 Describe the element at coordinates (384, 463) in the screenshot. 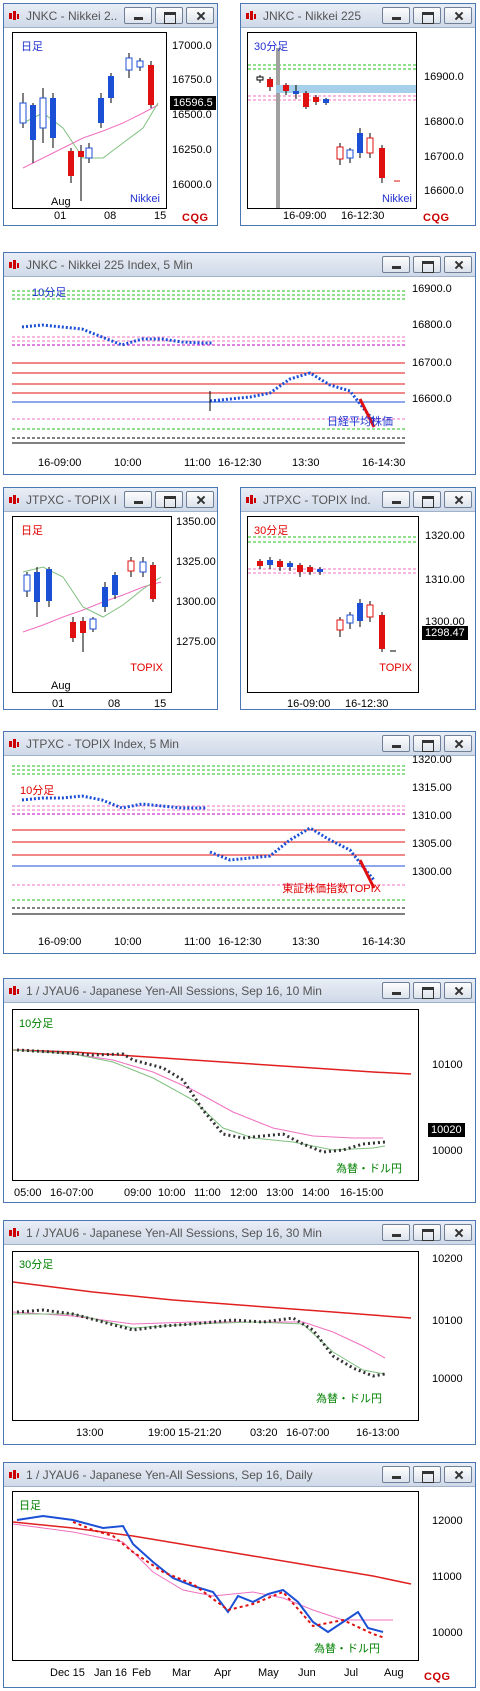

I see `x-tick: 16-14:30` at that location.